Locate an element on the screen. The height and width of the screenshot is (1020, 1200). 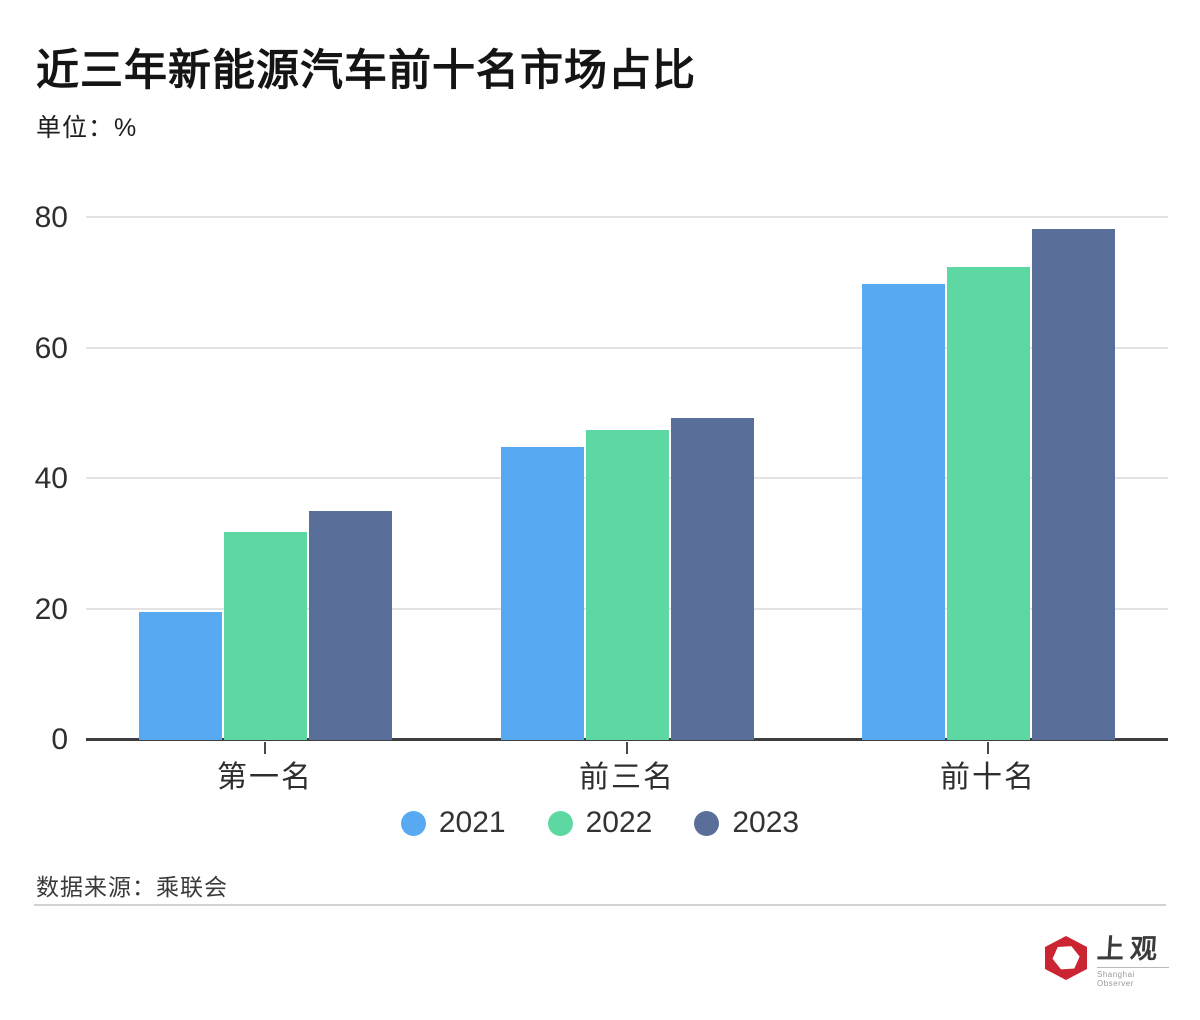
legend-label: 2022 is located at coordinates (619, 822).